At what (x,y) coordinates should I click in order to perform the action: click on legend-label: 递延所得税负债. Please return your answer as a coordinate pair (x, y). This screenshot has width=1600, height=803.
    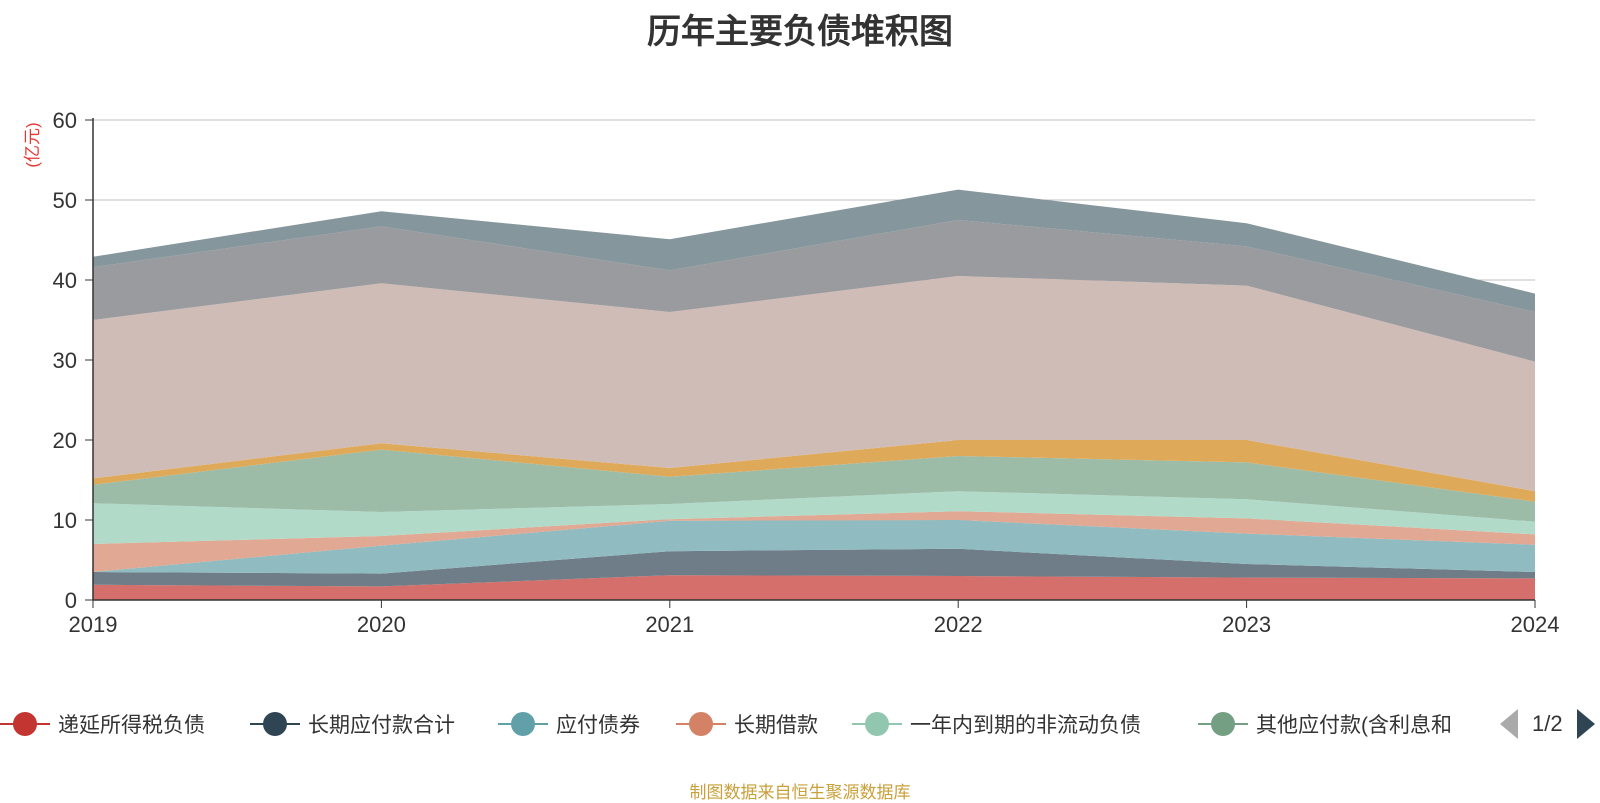
    Looking at the image, I should click on (131, 725).